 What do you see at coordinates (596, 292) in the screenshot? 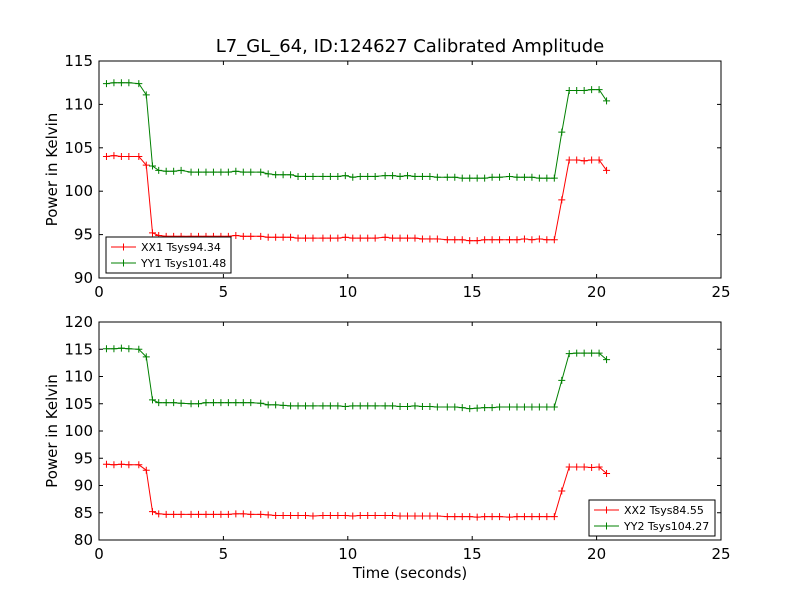
I see `x-tick-label: 20` at bounding box center [596, 292].